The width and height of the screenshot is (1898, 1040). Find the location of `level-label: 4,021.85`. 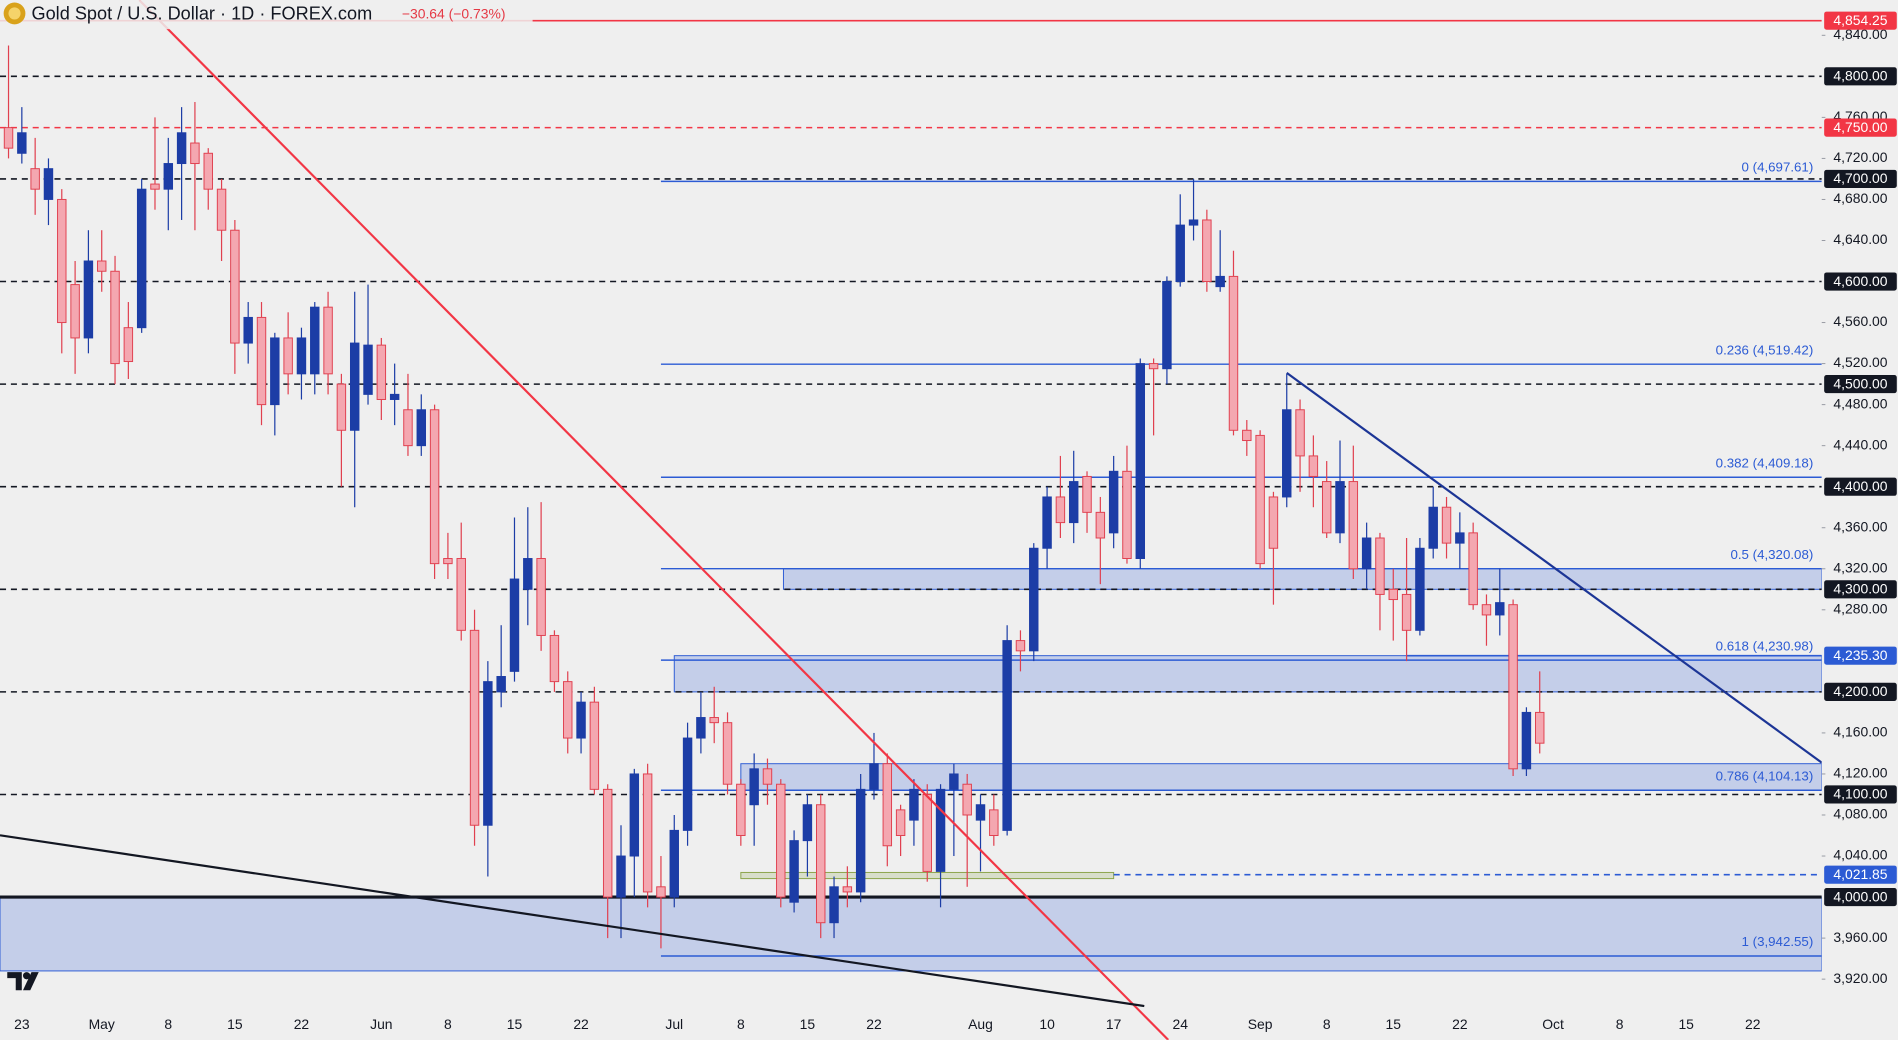

level-label: 4,021.85 is located at coordinates (1860, 874).